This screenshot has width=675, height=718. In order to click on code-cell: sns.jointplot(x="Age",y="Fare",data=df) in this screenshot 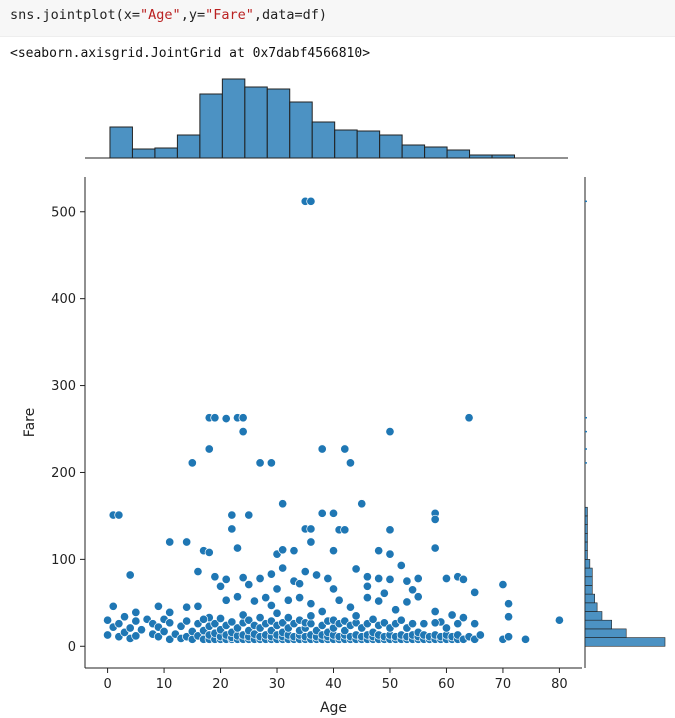, I will do `click(337, 18)`.